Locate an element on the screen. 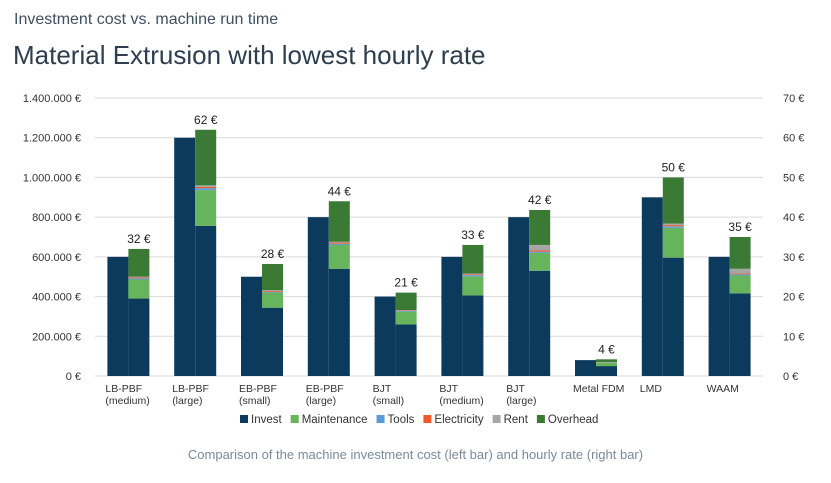  left-axis-tick-label: 200.000 € is located at coordinates (56, 337).